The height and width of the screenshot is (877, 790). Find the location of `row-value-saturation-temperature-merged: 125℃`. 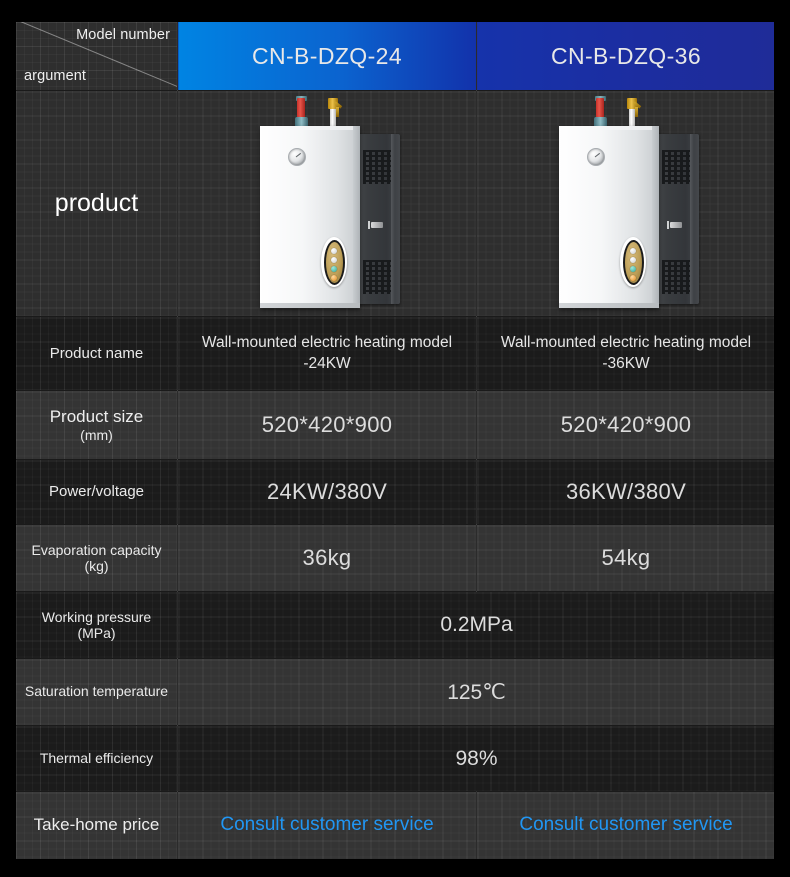

row-value-saturation-temperature-merged: 125℃ is located at coordinates (475, 692).